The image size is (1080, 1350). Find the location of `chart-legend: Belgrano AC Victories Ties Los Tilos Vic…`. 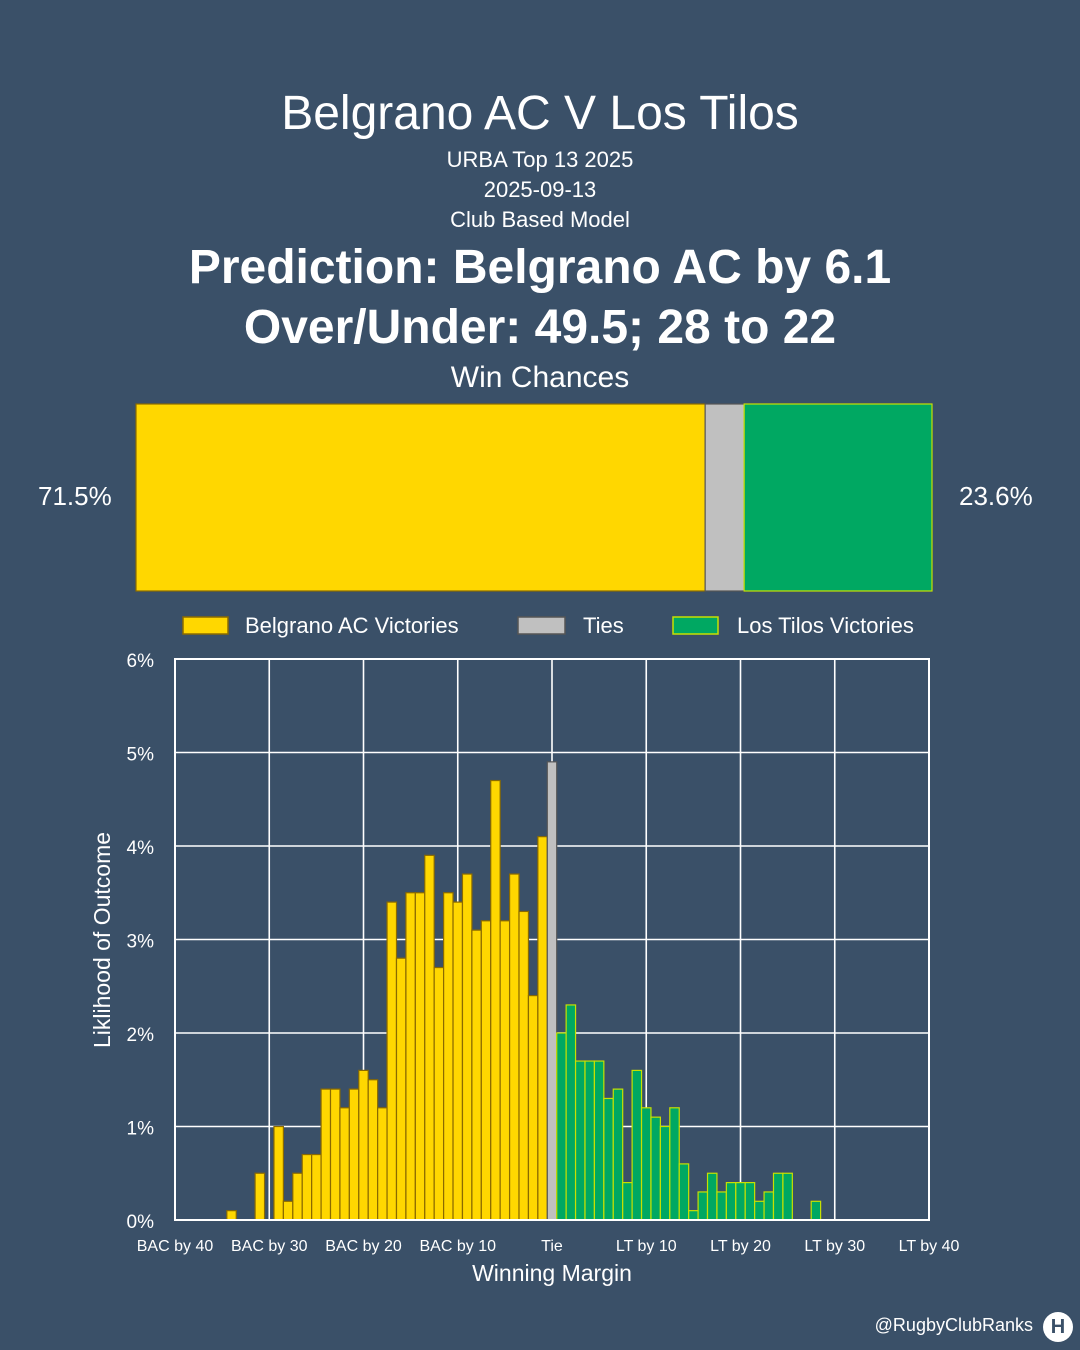

chart-legend: Belgrano AC Victories Ties Los Tilos Vic… is located at coordinates (548, 625).